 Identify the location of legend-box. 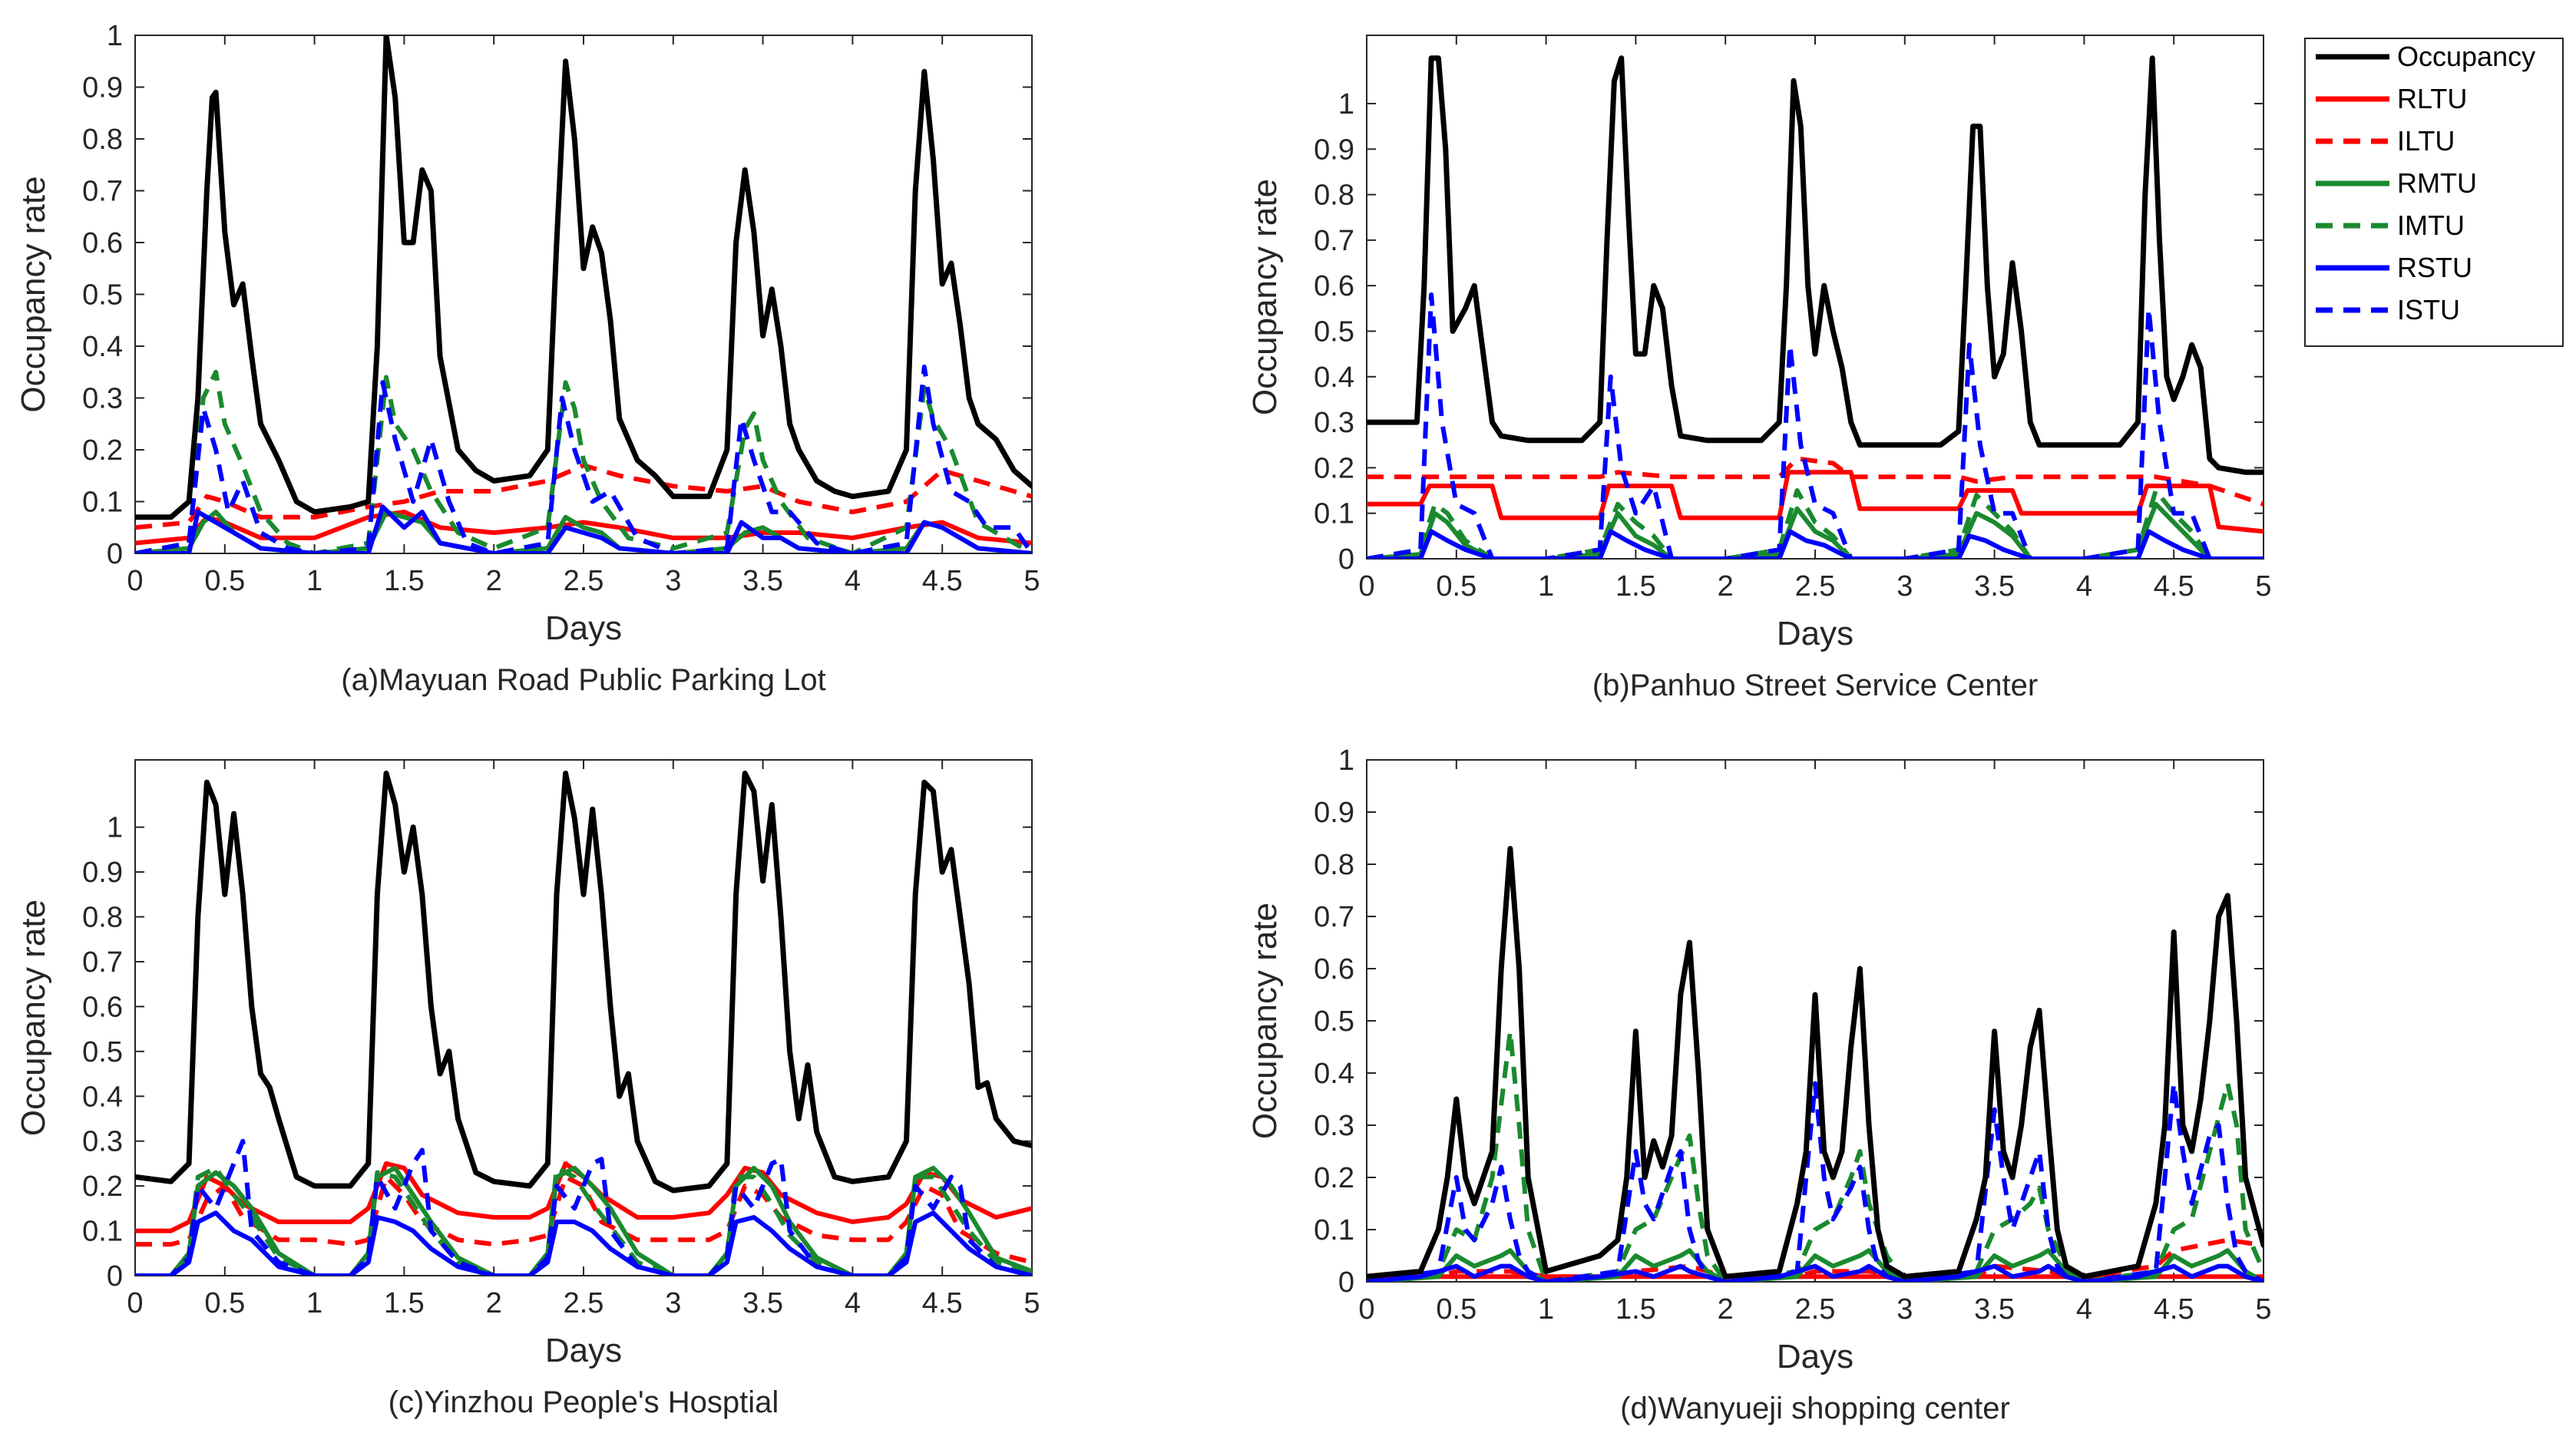
(2434, 192).